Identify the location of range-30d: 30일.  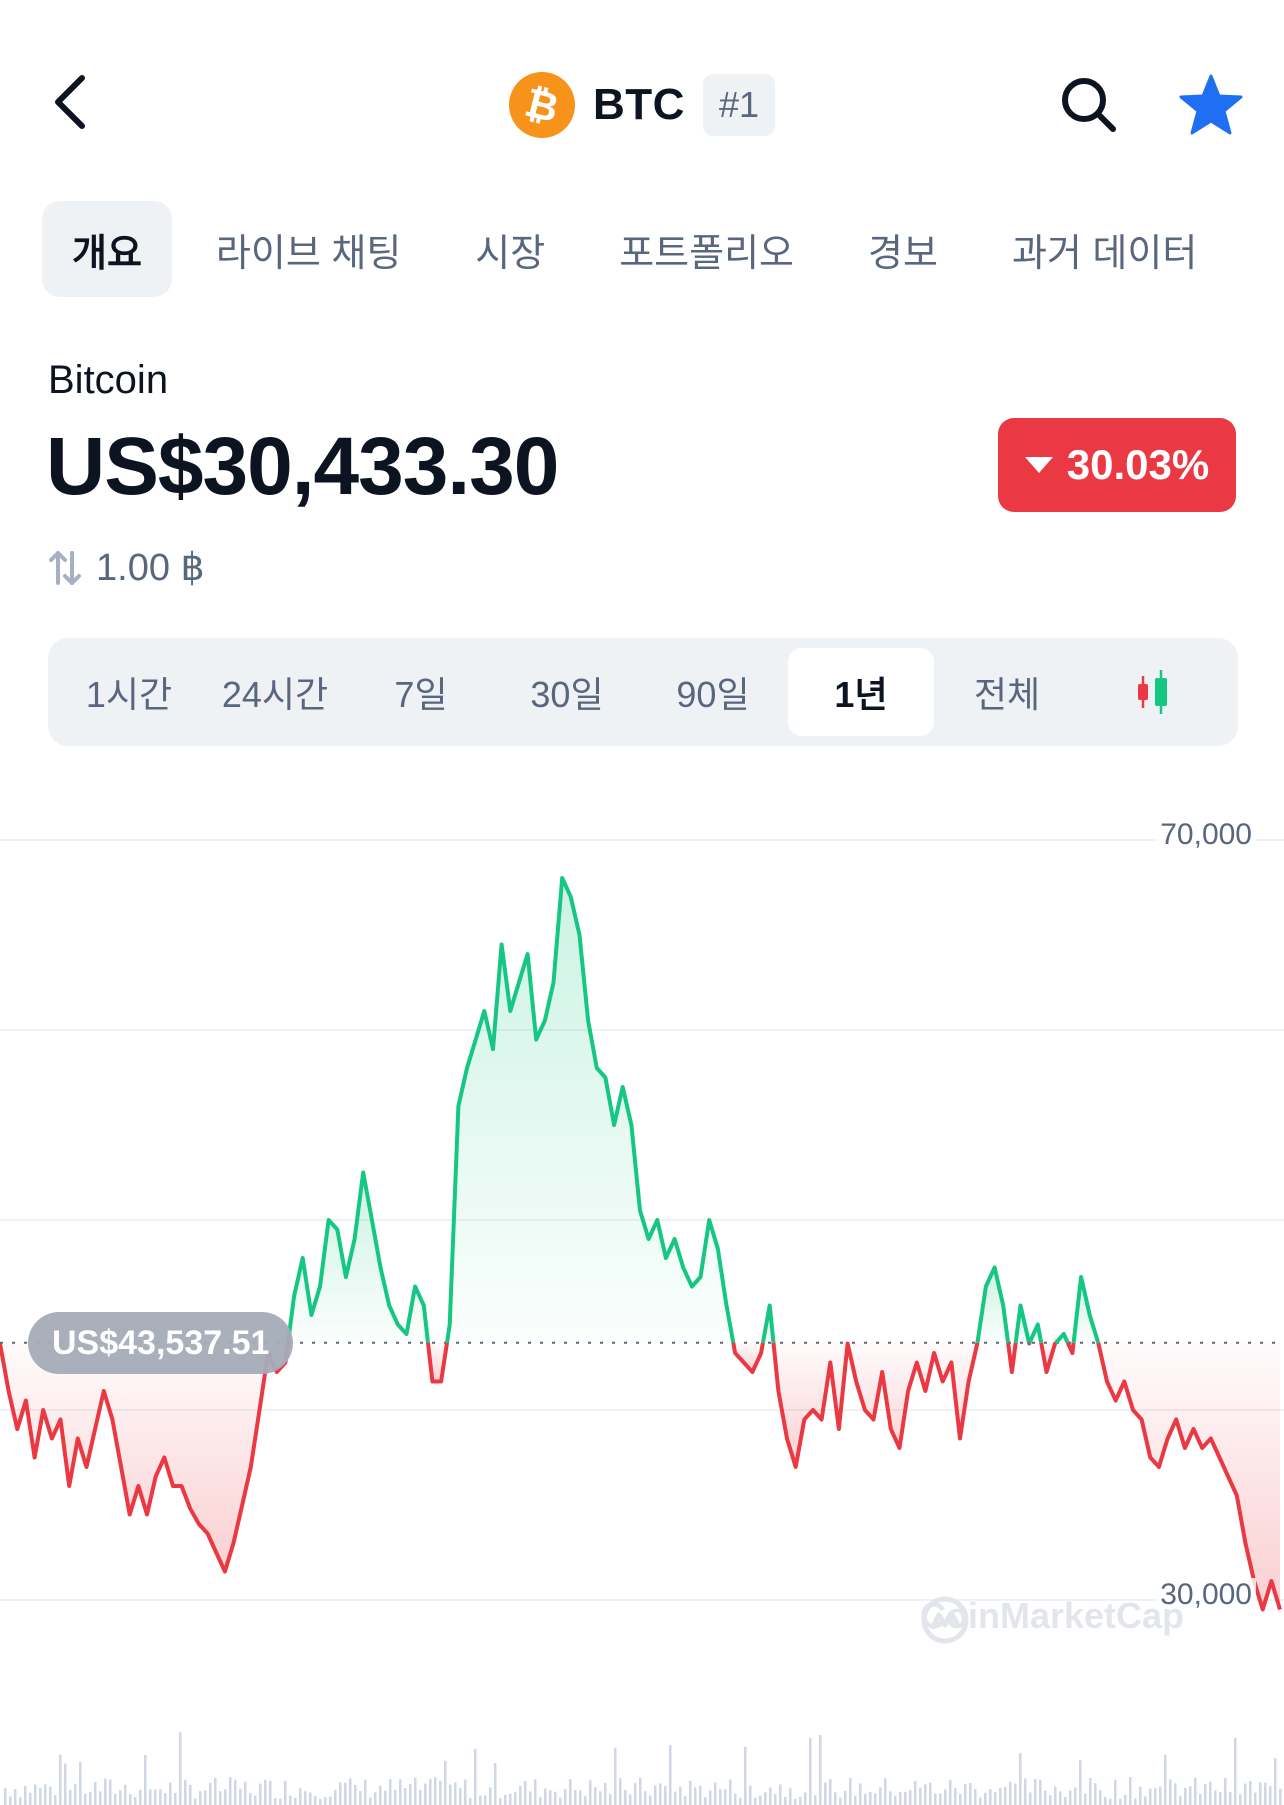
(567, 694).